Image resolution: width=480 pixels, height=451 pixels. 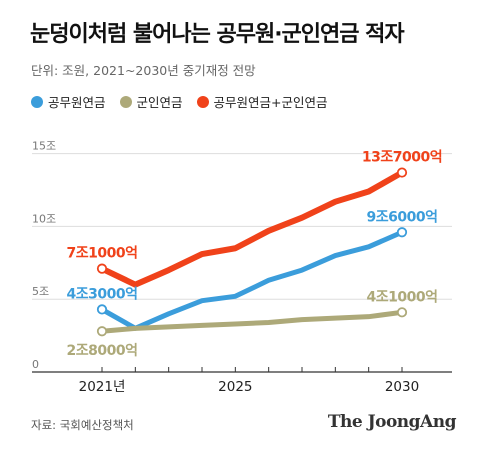 I want to click on y-tick-label: 0, so click(x=35, y=364).